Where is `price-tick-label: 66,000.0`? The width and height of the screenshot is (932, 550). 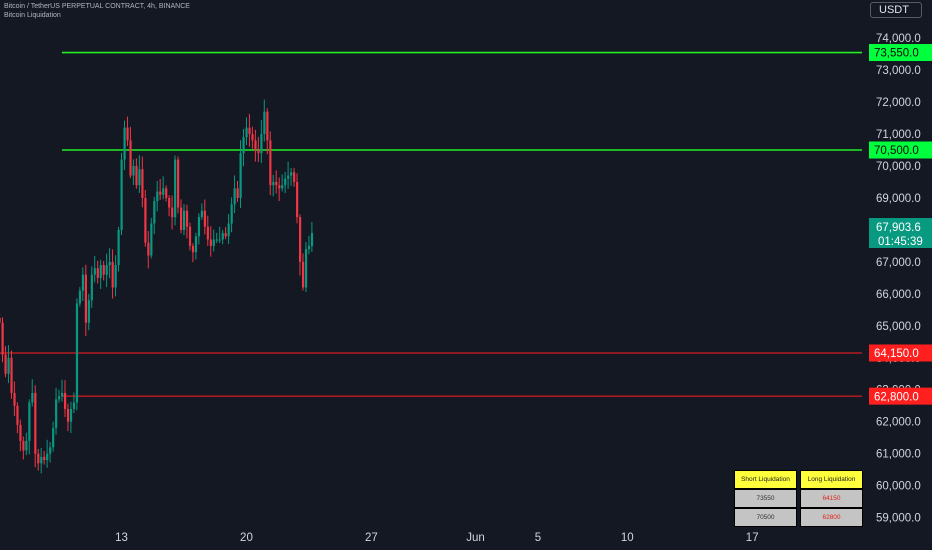
price-tick-label: 66,000.0 is located at coordinates (898, 295).